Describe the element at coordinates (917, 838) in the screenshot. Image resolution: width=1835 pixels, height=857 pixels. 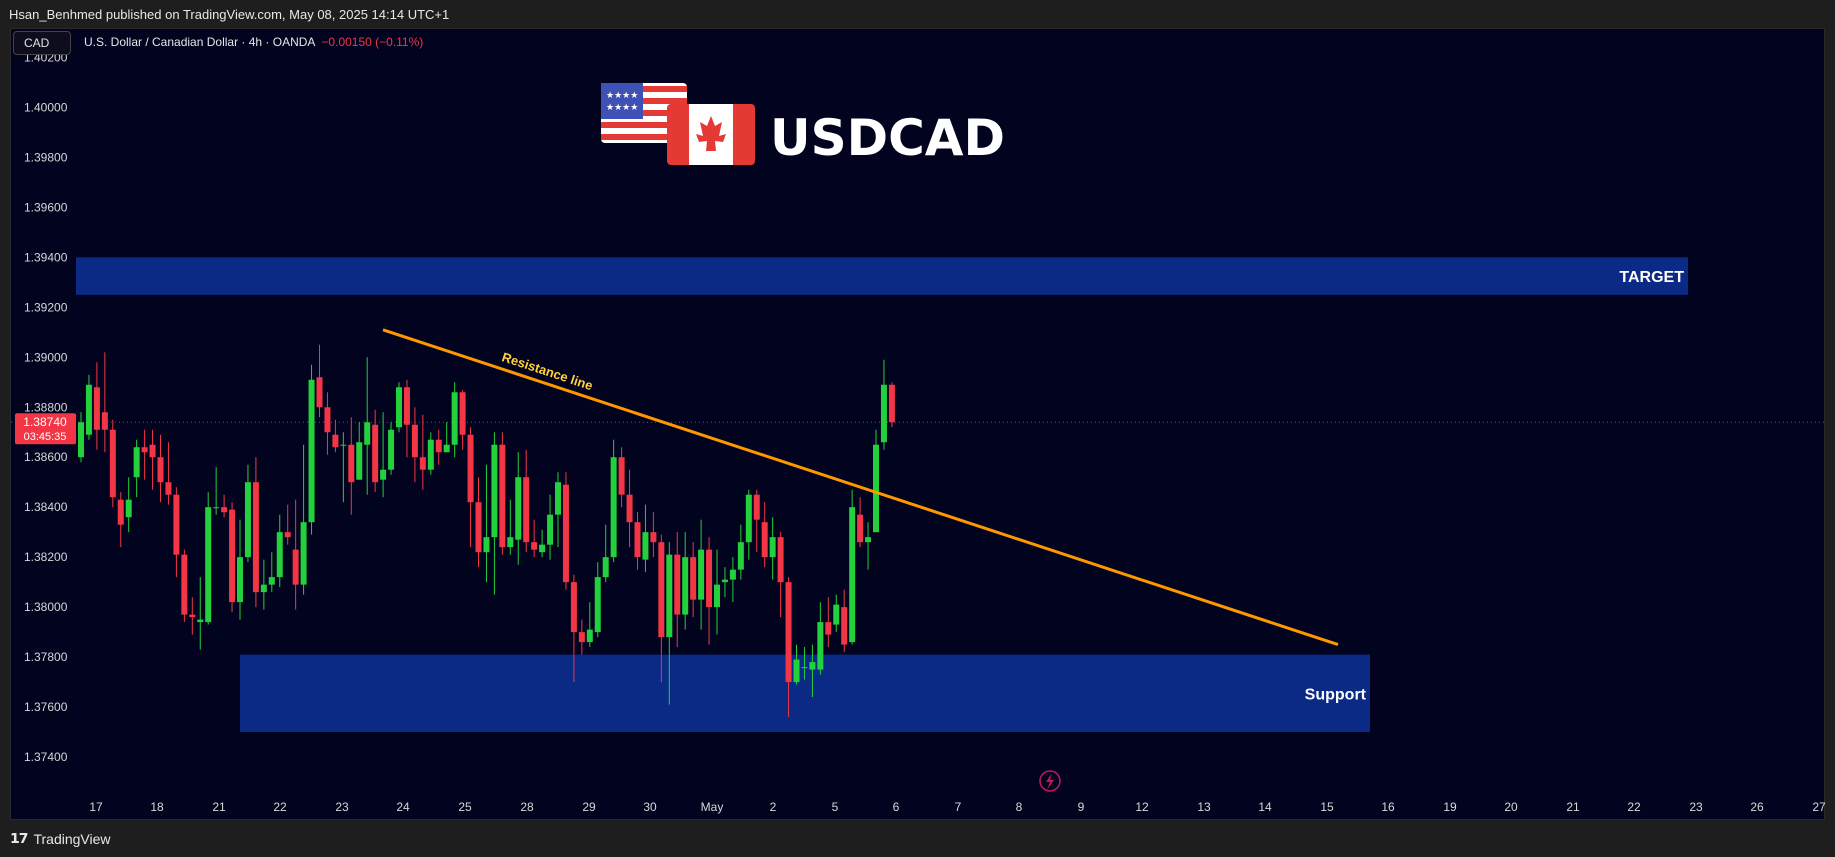
I see `footer-bar: 𝟭𝟳 TradingView` at that location.